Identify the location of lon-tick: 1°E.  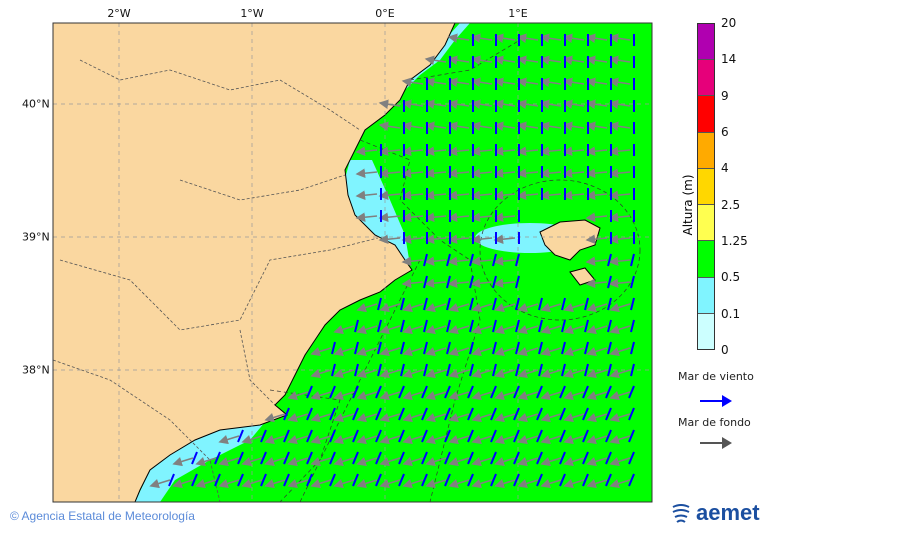
(518, 13).